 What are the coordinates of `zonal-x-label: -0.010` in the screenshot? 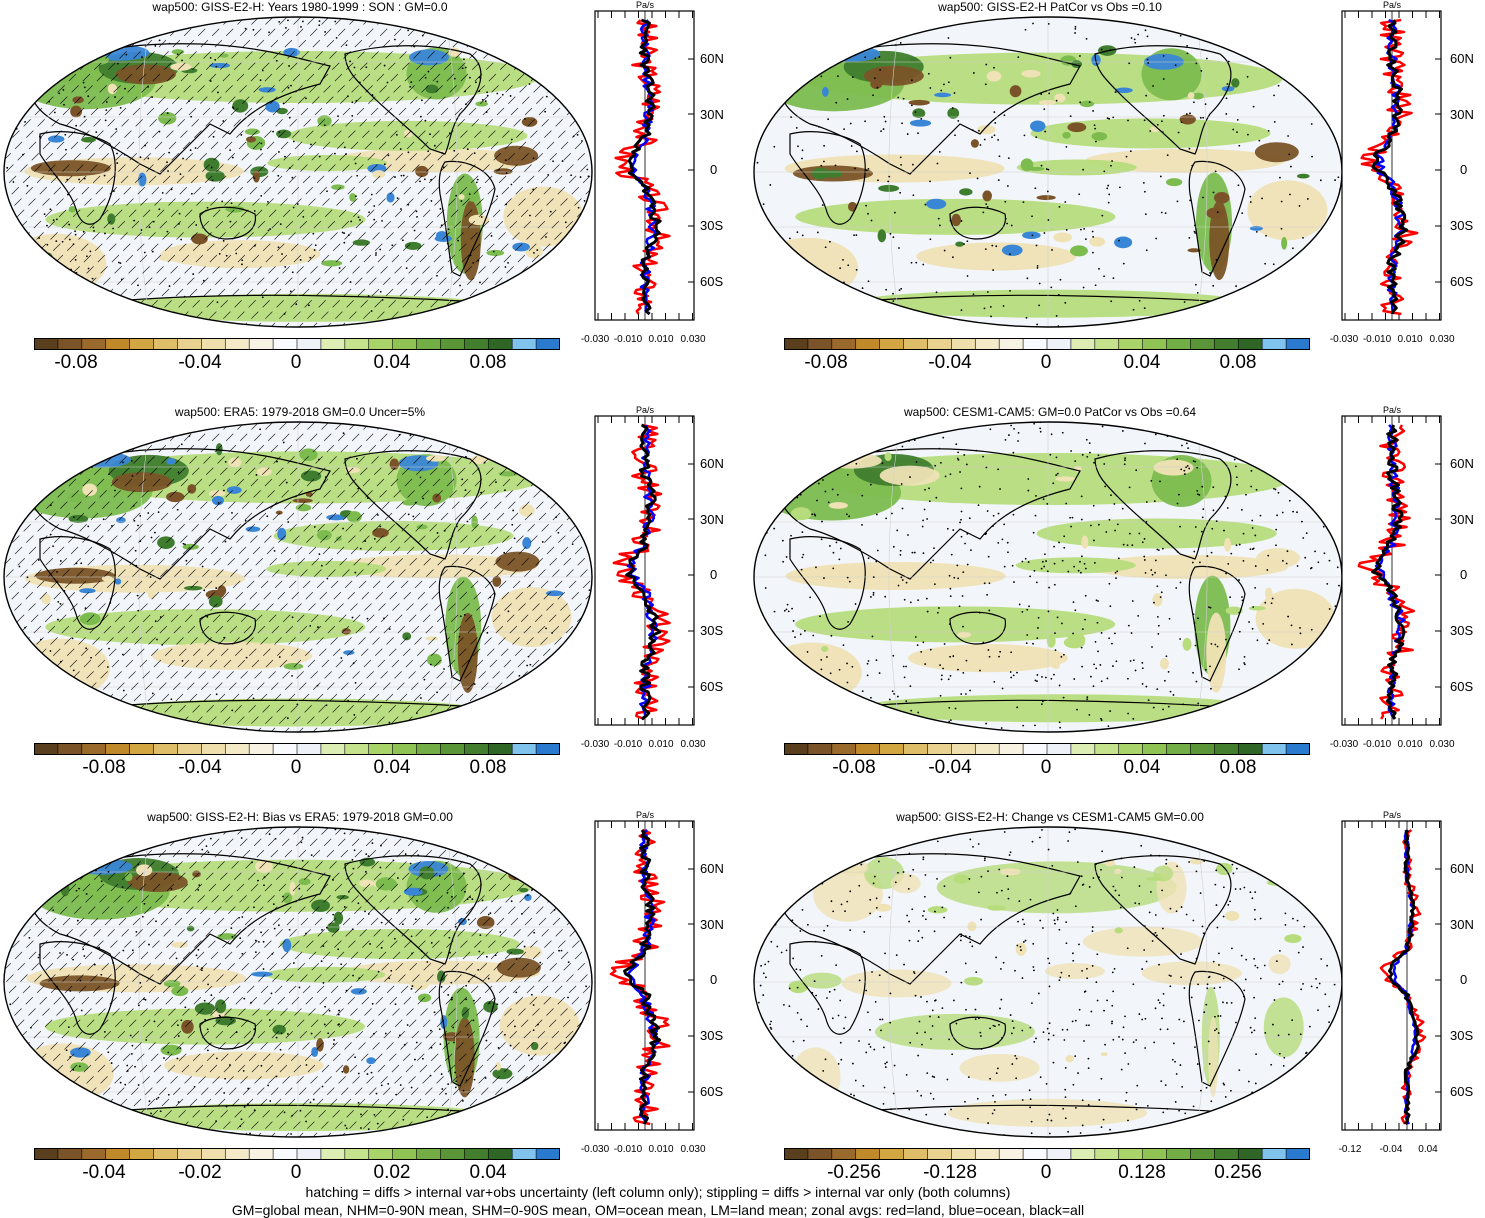 It's located at (628, 339).